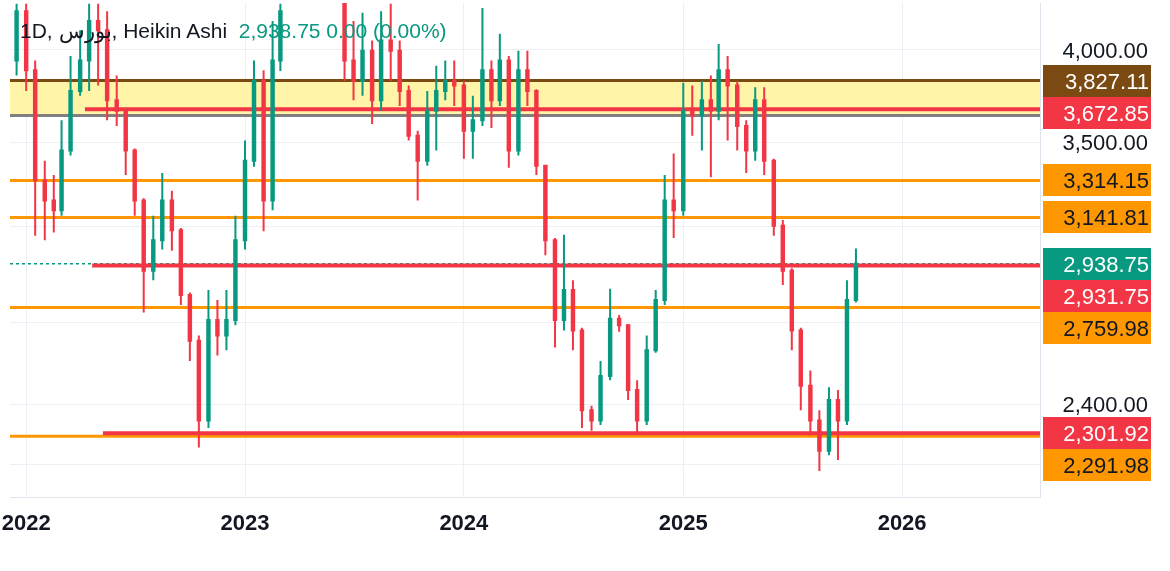 The image size is (1170, 571). What do you see at coordinates (245, 523) in the screenshot?
I see `x-tick-label: 2023` at bounding box center [245, 523].